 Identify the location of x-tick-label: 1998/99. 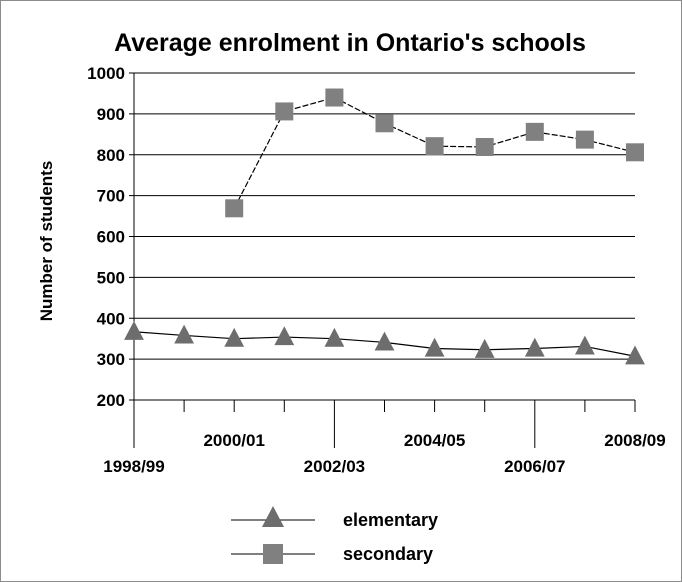
(133, 466).